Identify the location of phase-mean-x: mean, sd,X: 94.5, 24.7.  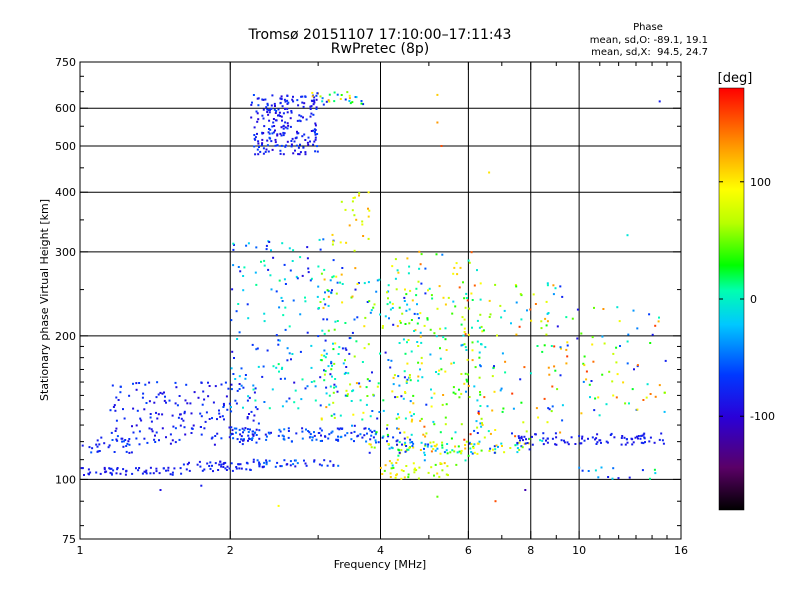
(649, 52).